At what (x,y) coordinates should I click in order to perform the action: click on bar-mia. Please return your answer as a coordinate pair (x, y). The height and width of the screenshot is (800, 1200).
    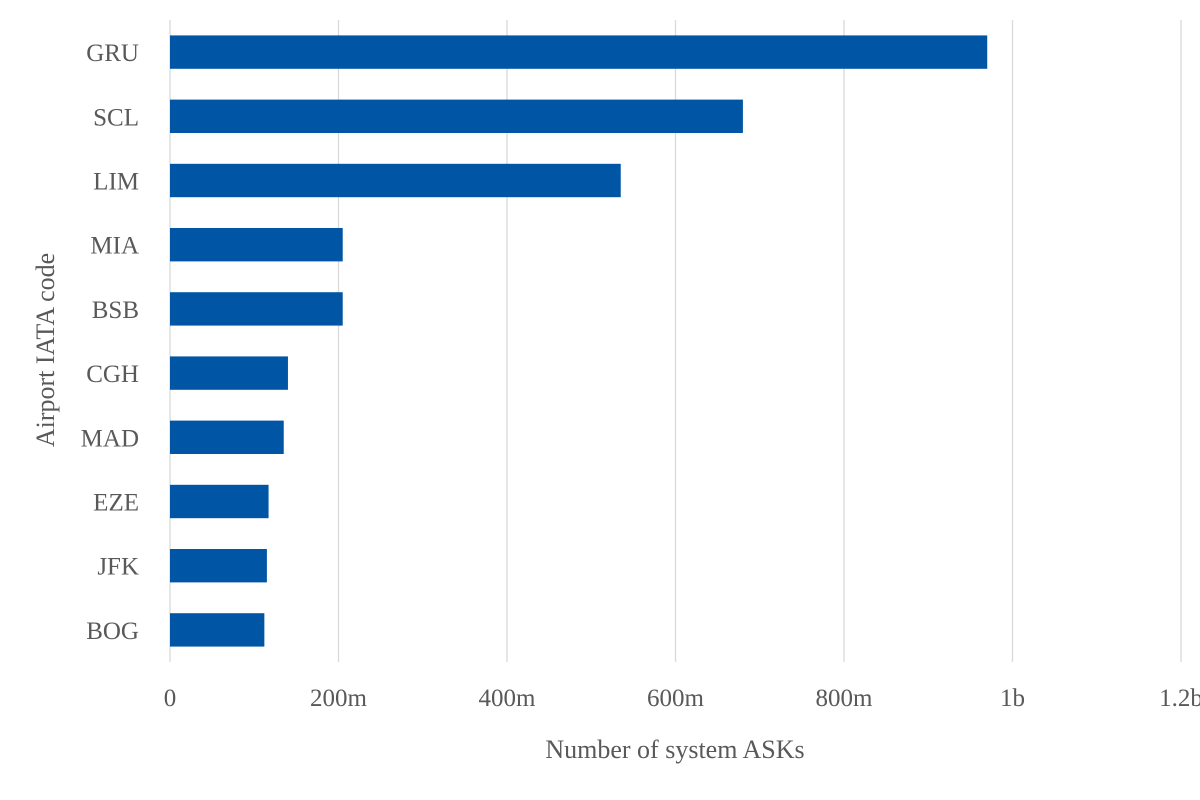
    Looking at the image, I should click on (256, 245).